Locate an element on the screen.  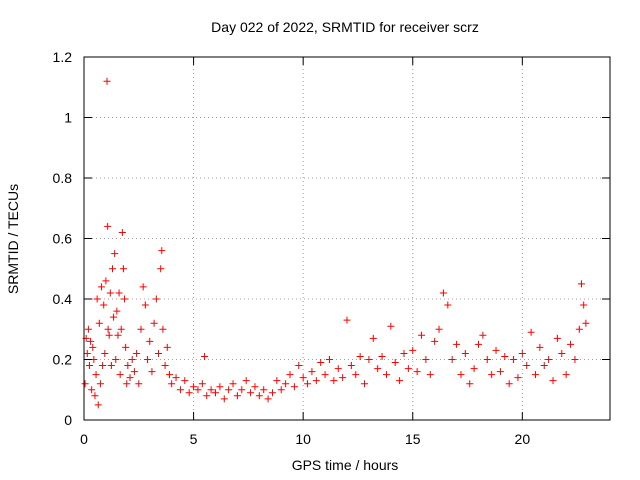
y-tick-label: 1.2 is located at coordinates (63, 57).